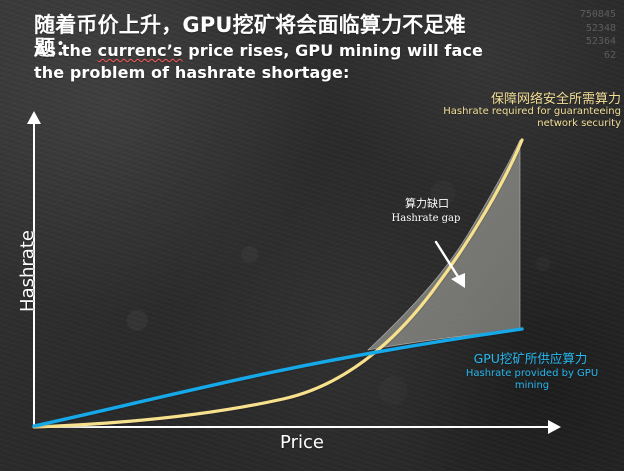  What do you see at coordinates (554, 427) in the screenshot?
I see `arrow-right-icon` at bounding box center [554, 427].